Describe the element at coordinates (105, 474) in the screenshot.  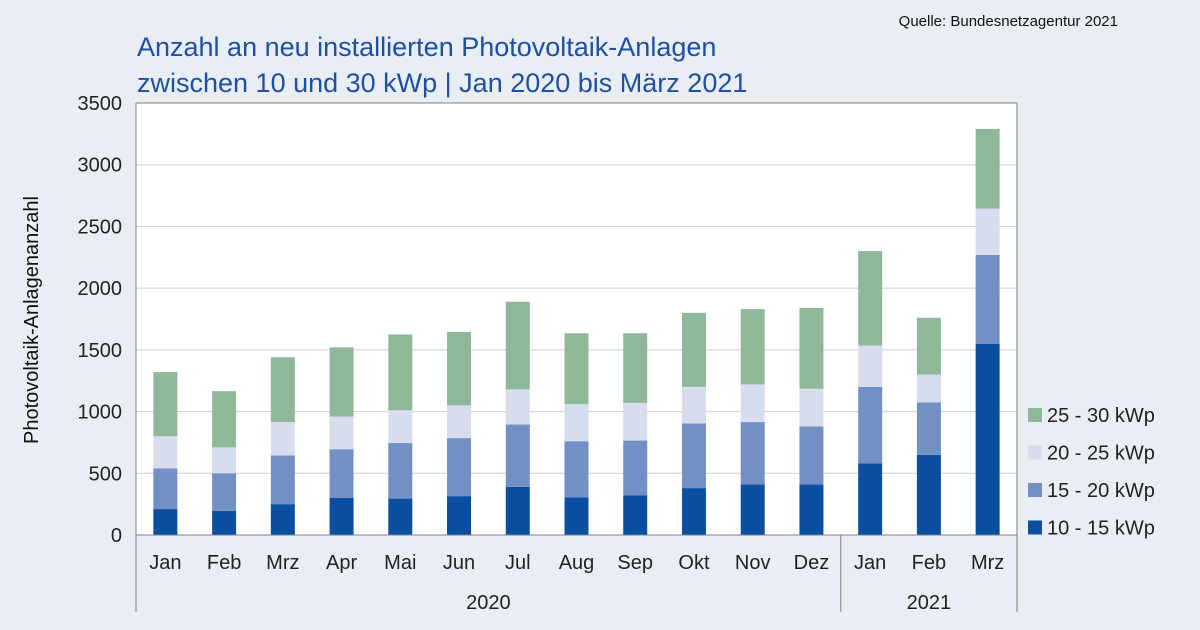
I see `y-tick-label: 500` at that location.